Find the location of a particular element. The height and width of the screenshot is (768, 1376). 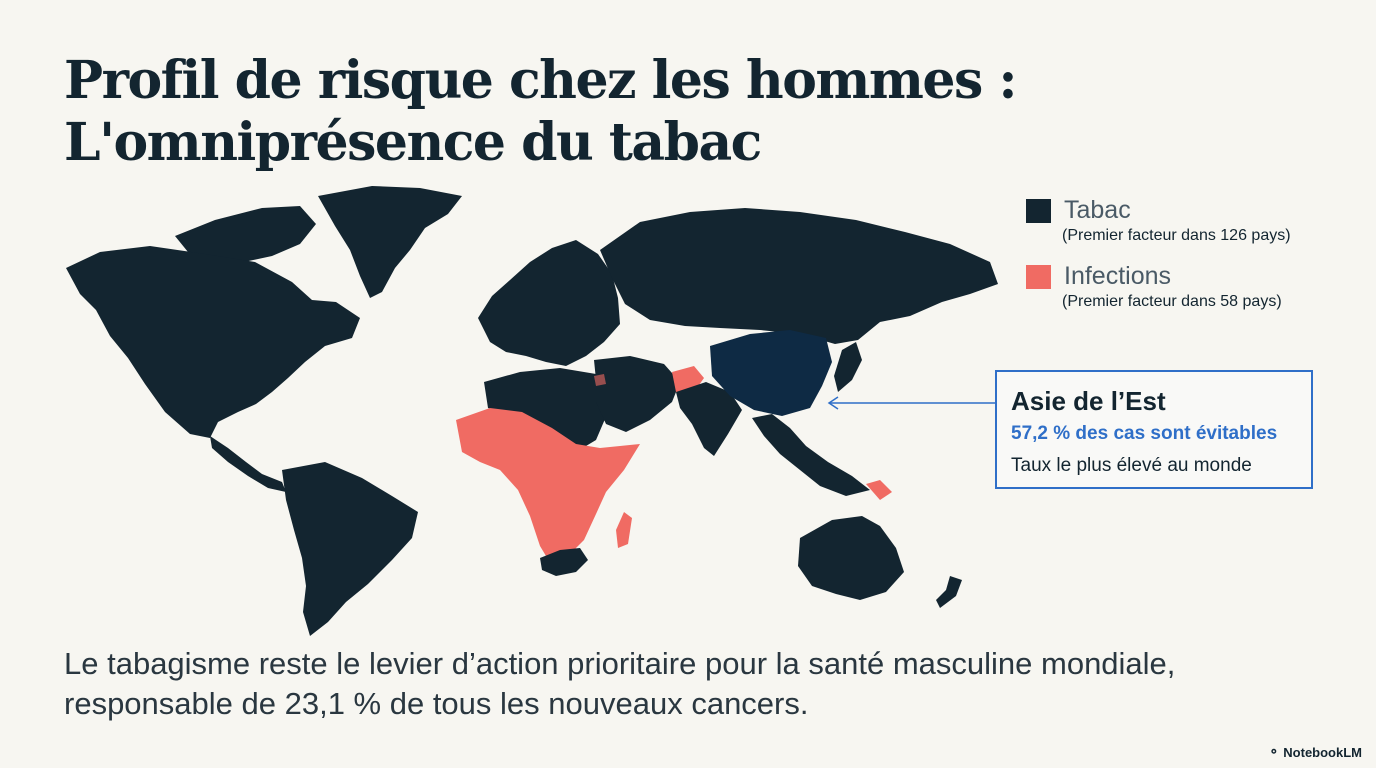

callout-stat: 57,2 % des cas sont évitables is located at coordinates (1144, 433).